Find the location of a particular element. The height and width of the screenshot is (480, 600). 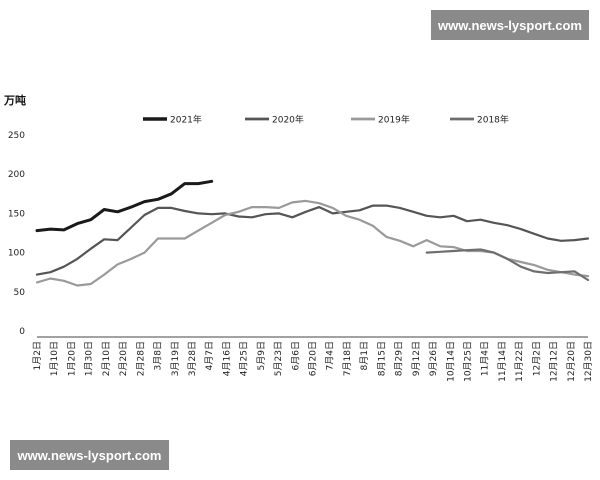

y-tick-label: 200 is located at coordinates (16, 175).